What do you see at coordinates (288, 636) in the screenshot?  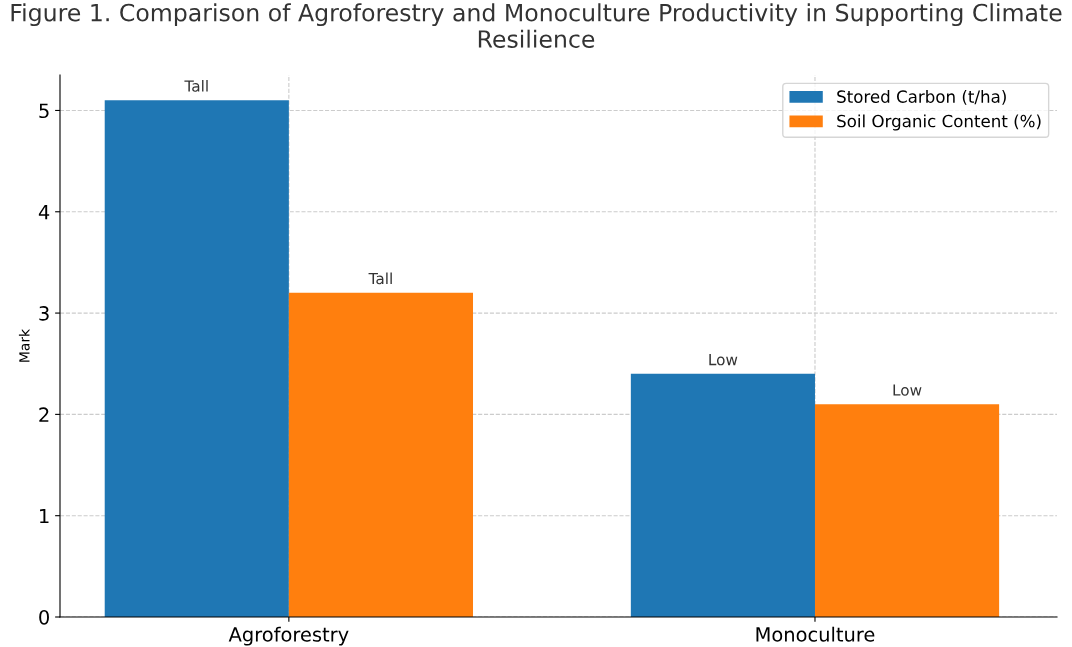 I see `x-tick-label: Agroforestry` at bounding box center [288, 636].